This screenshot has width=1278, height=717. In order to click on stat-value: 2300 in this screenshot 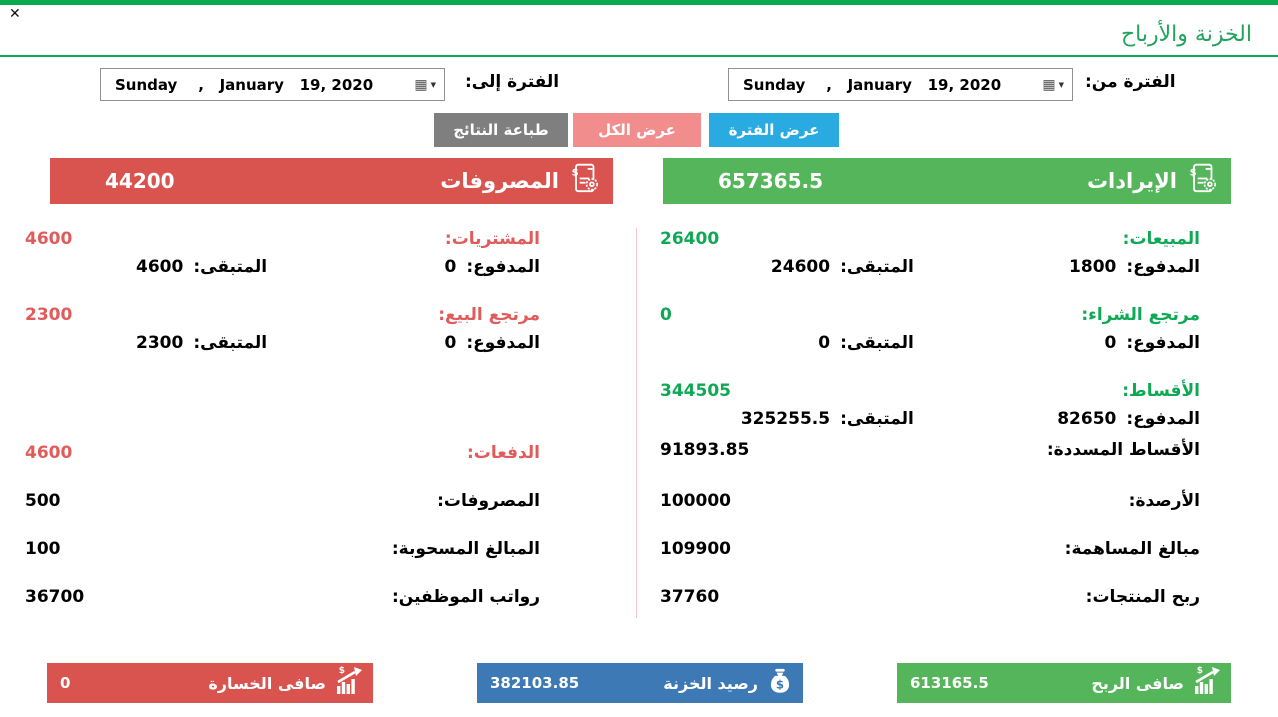, I will do `click(49, 315)`.